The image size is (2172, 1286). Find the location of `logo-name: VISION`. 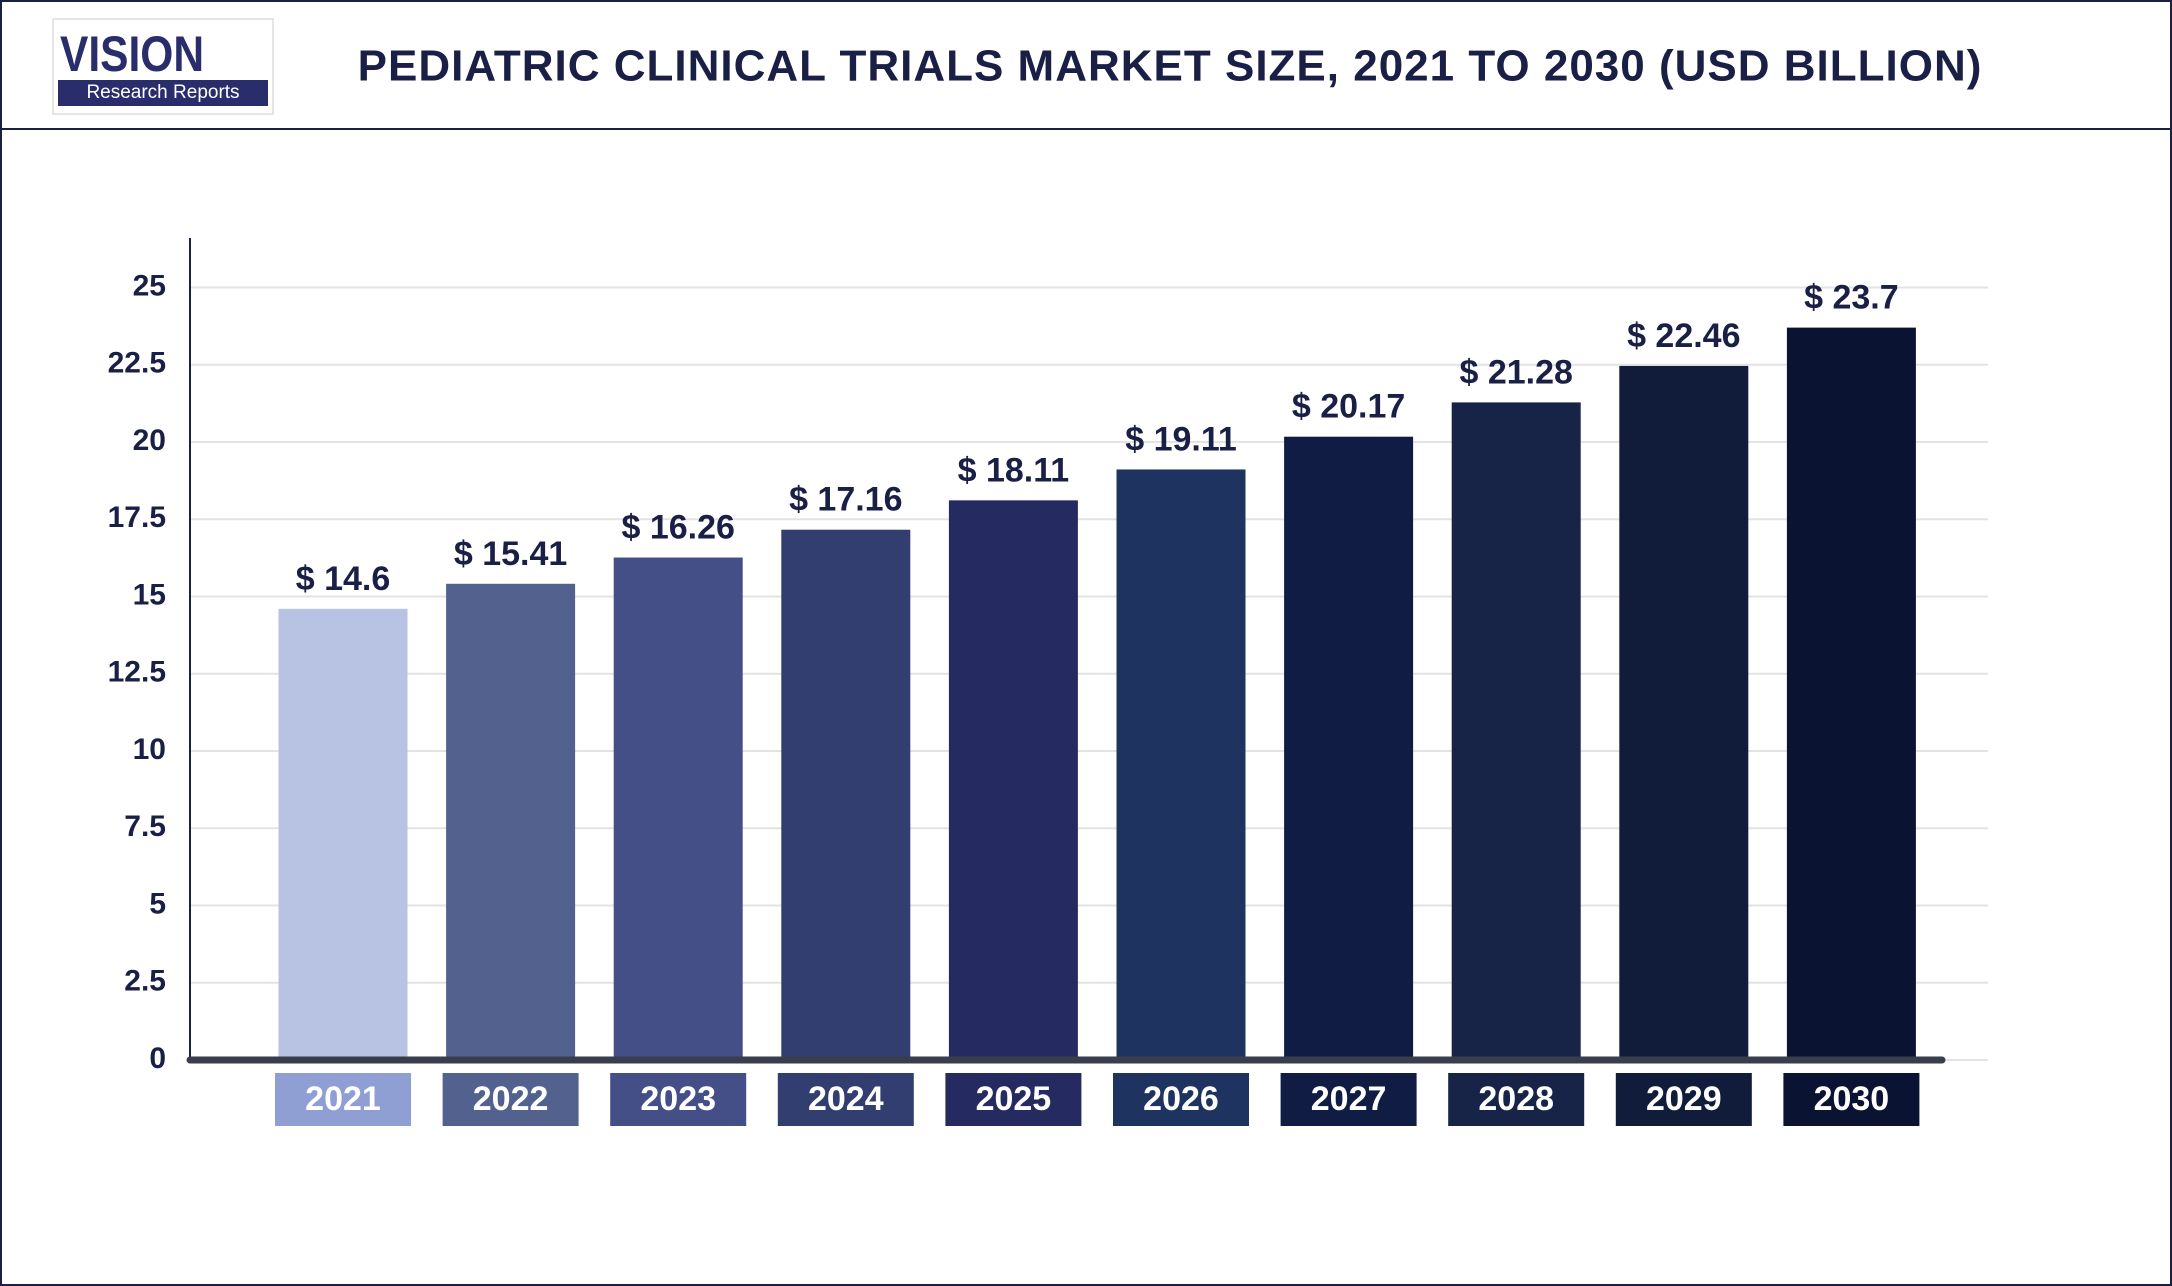

logo-name: VISION is located at coordinates (132, 54).